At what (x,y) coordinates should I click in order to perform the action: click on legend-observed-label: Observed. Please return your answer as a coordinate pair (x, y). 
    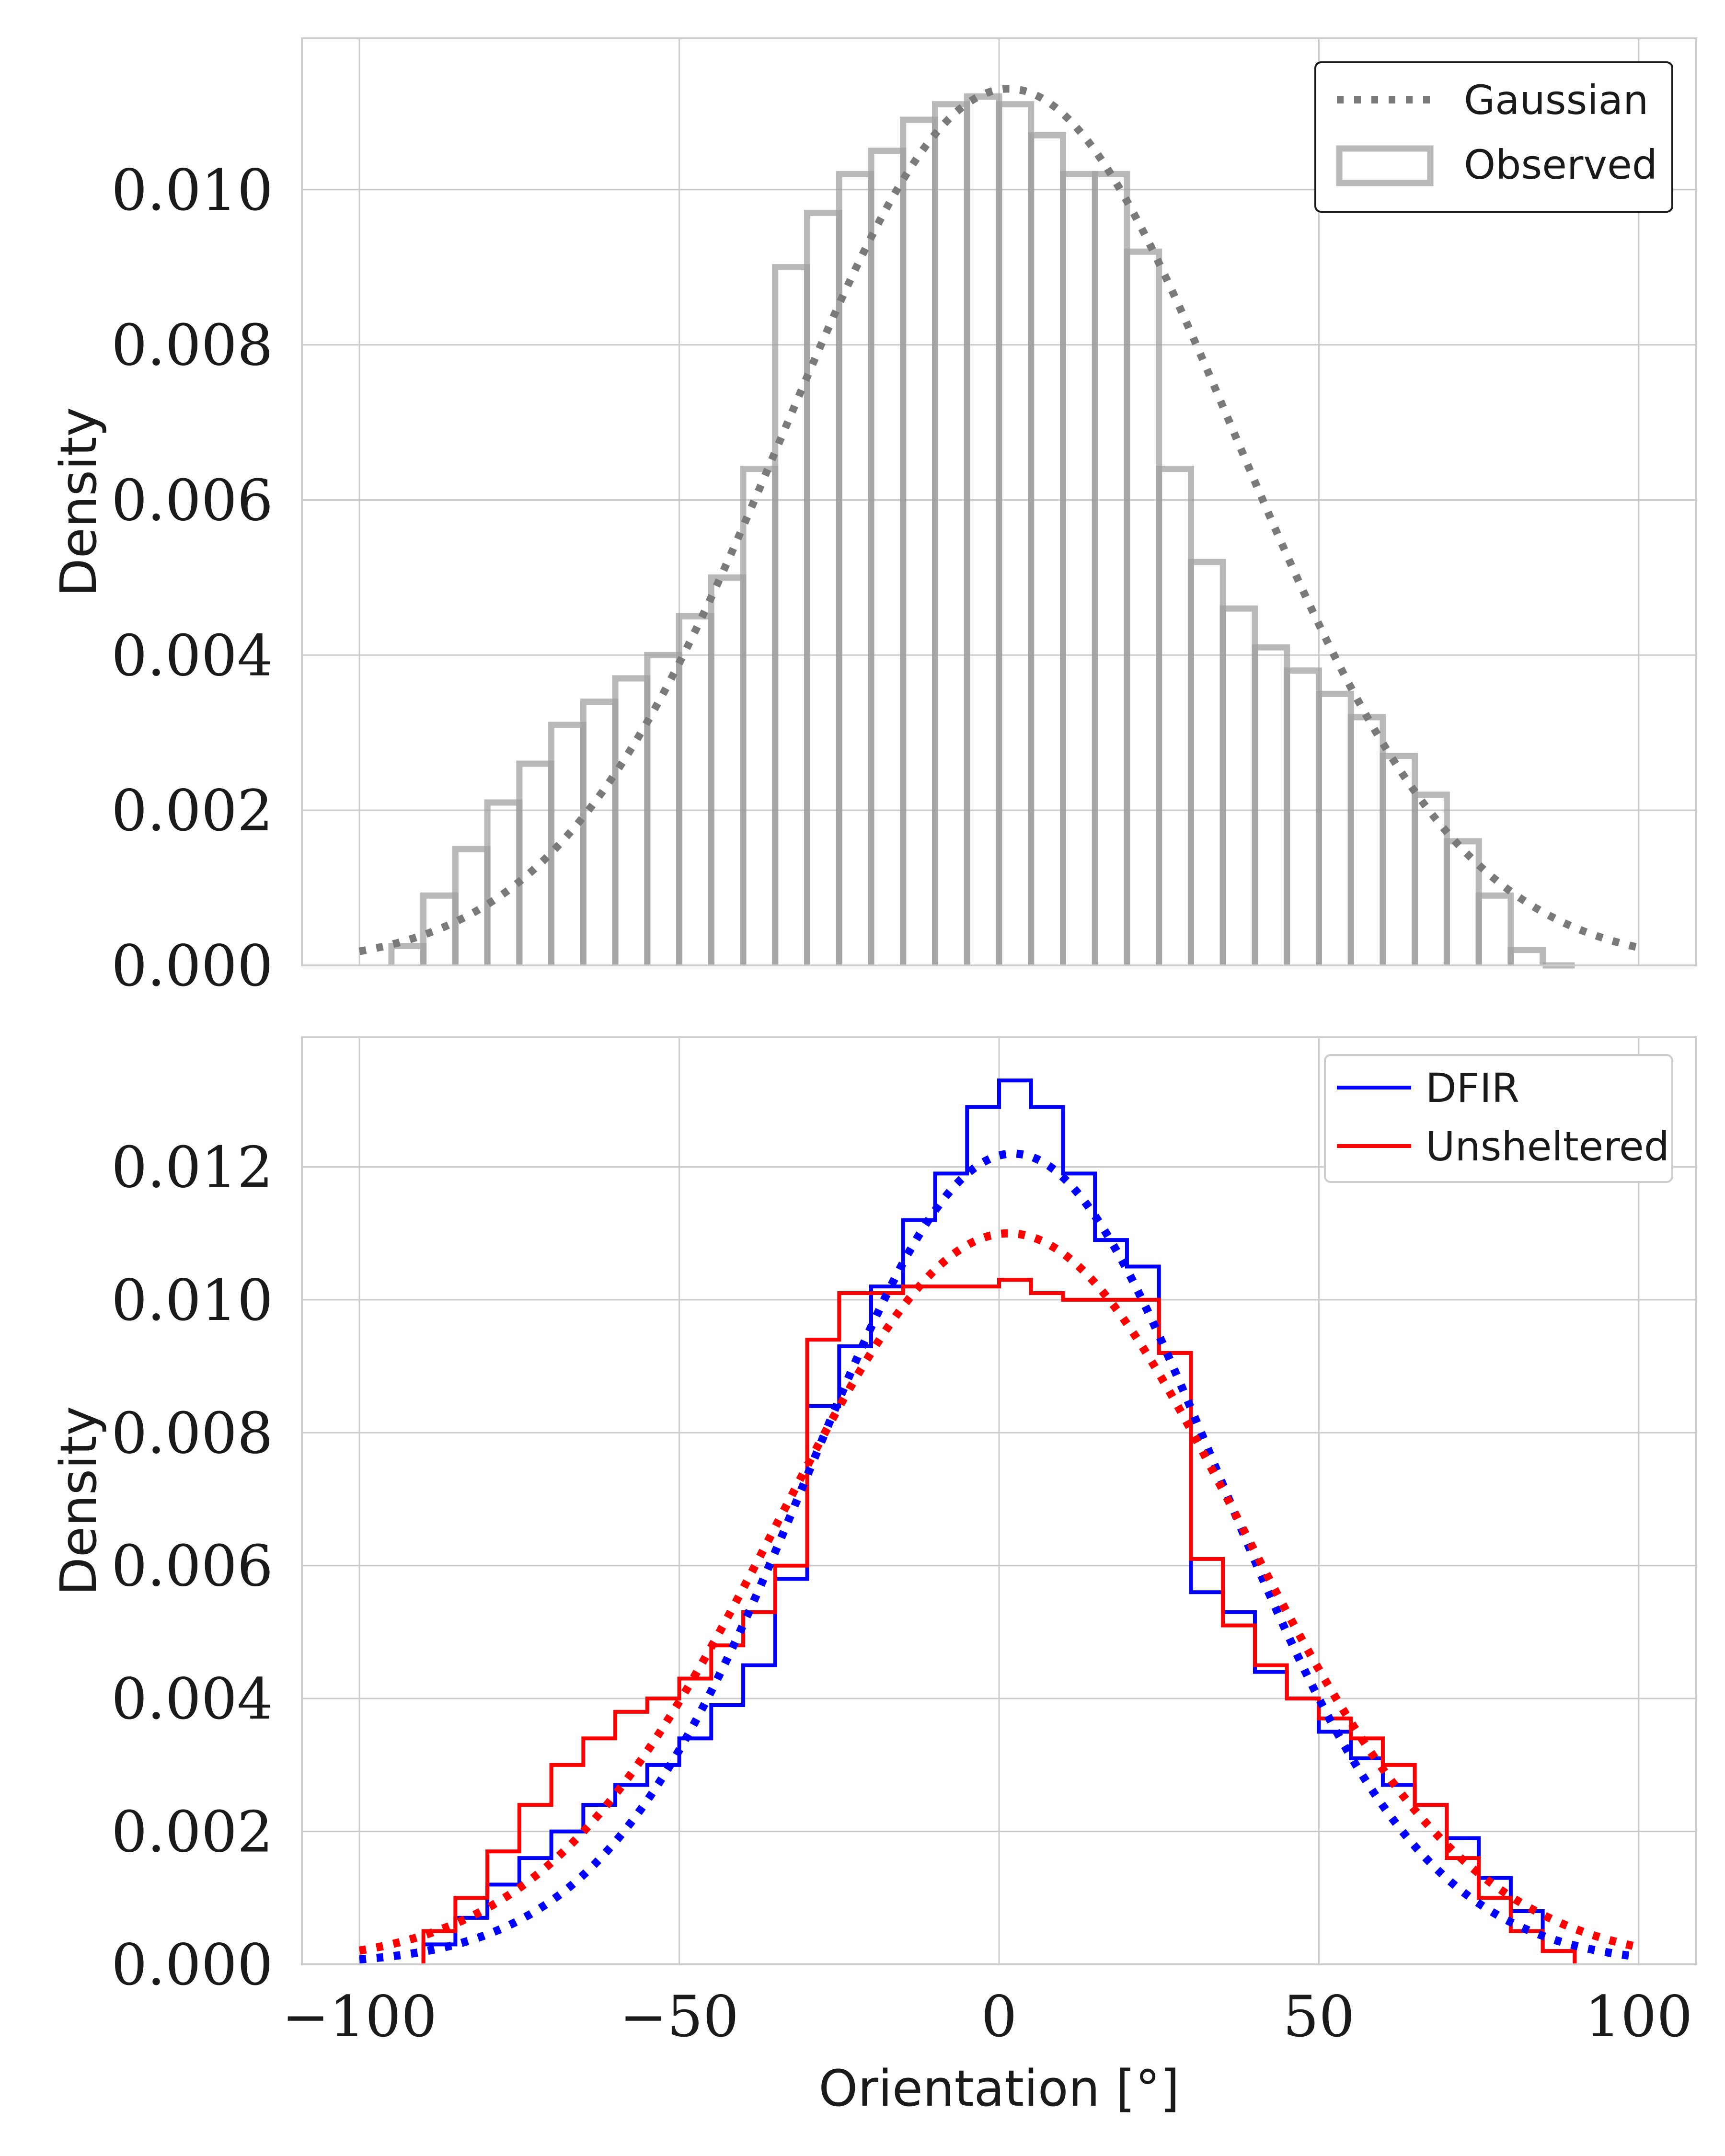
    Looking at the image, I should click on (1560, 164).